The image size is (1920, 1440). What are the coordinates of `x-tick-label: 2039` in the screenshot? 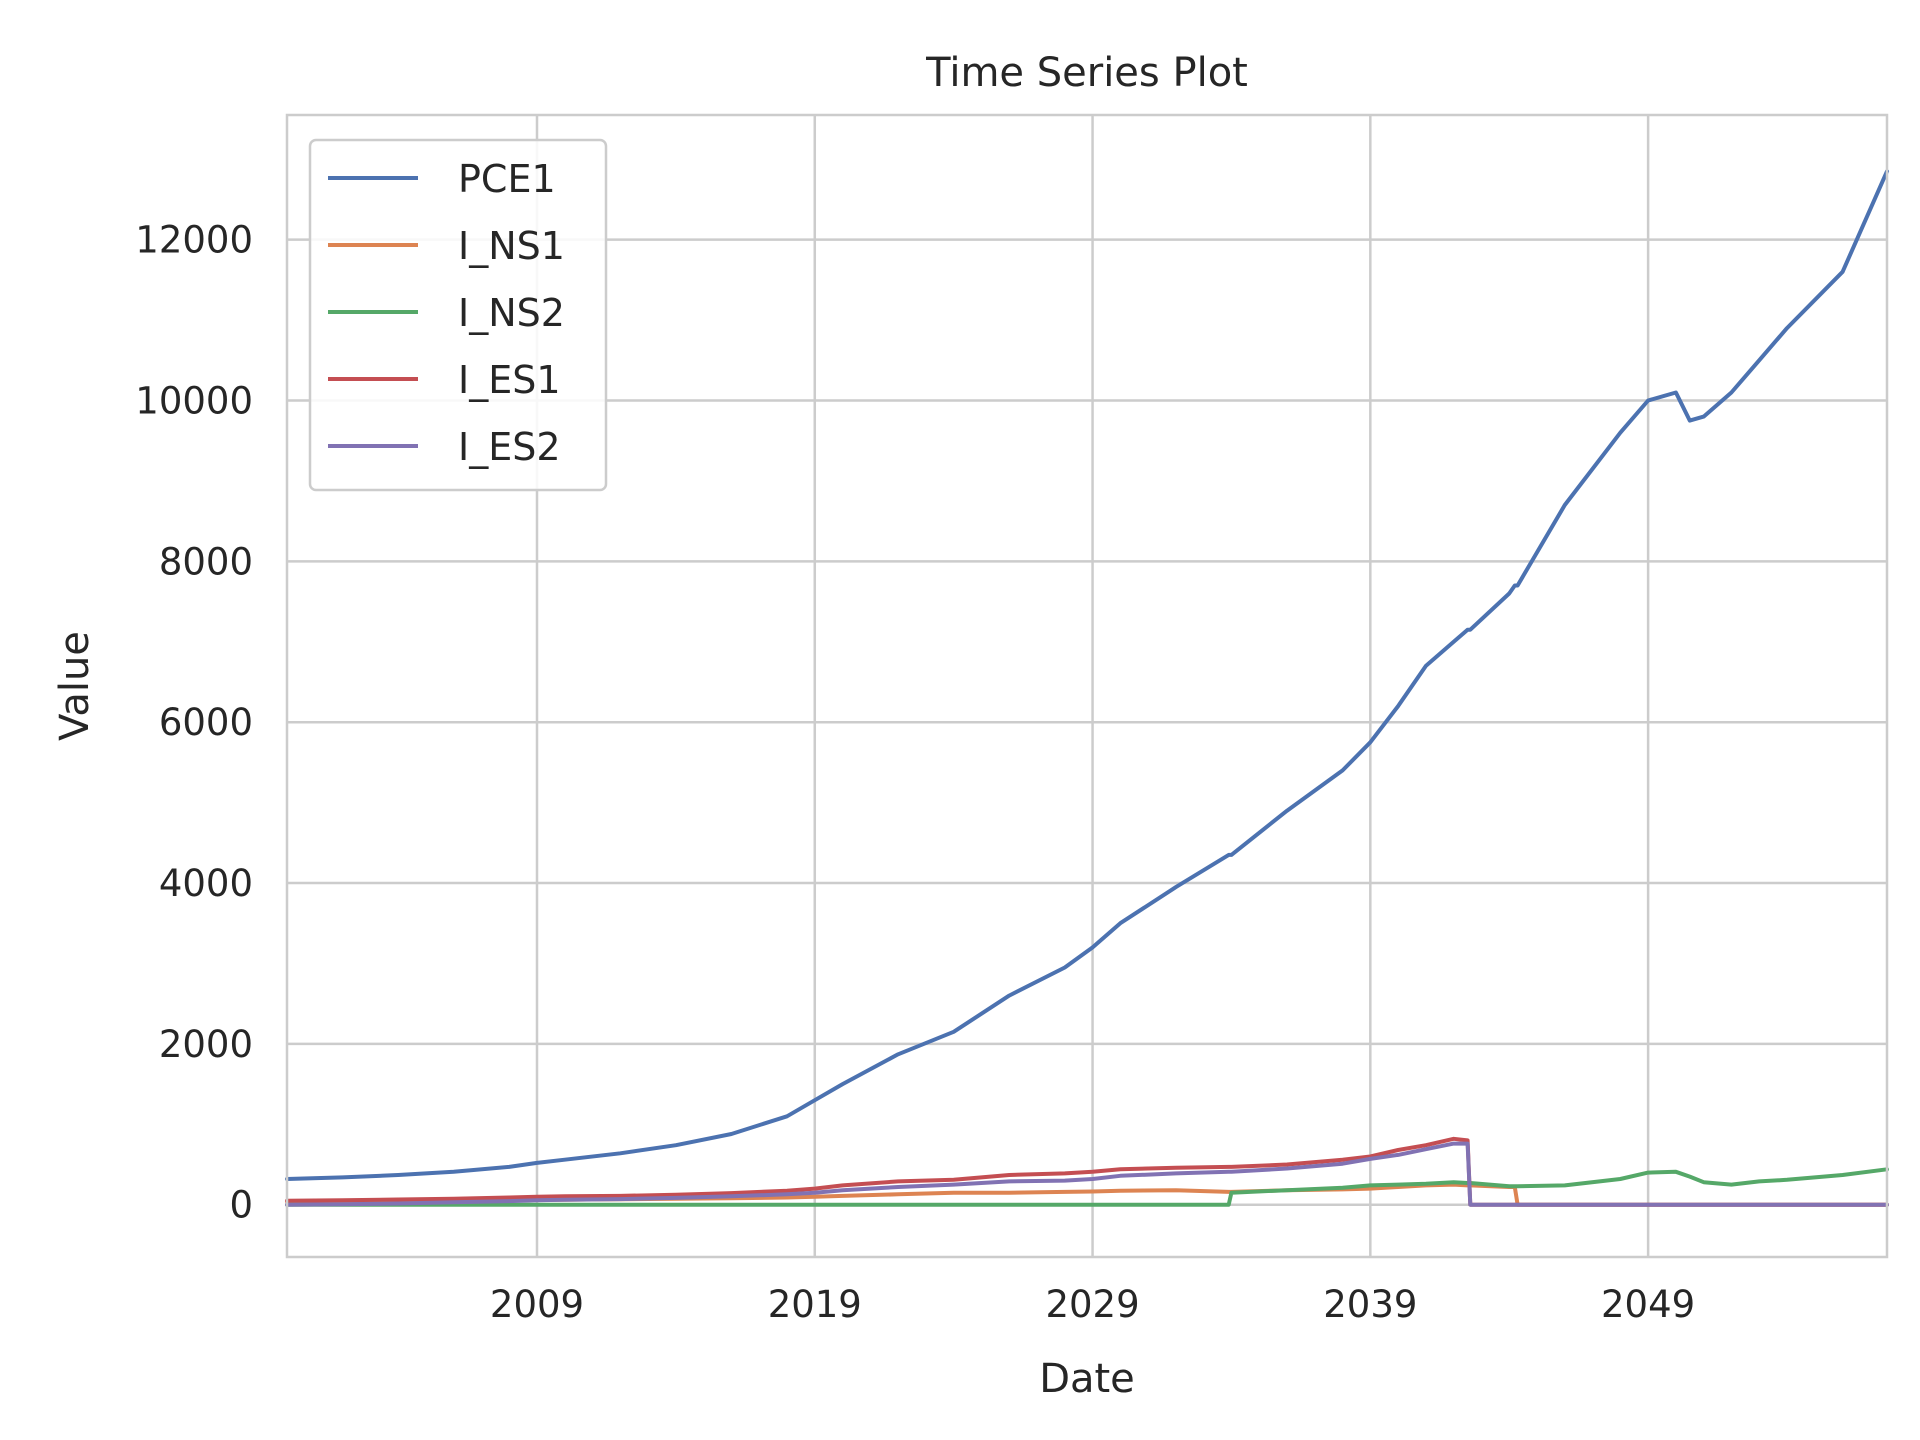 It's located at (1370, 1304).